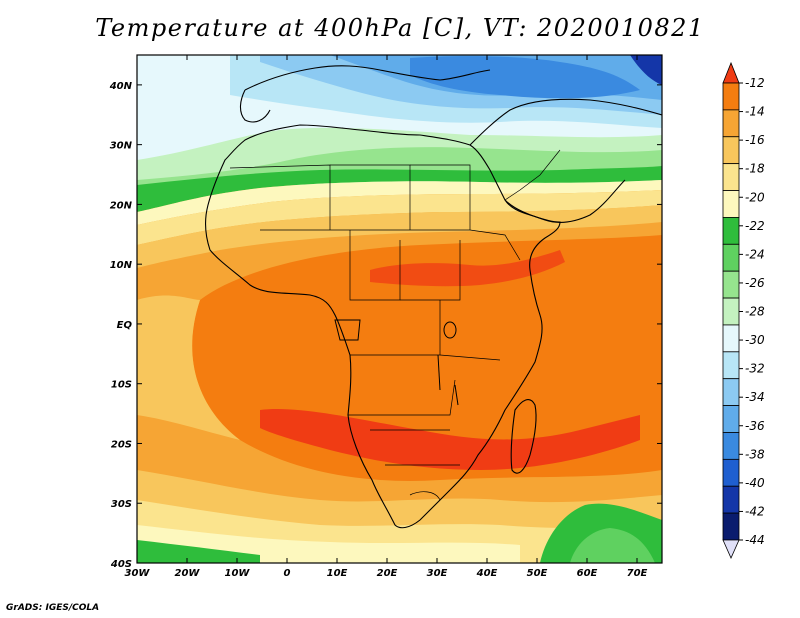  Describe the element at coordinates (755, 112) in the screenshot. I see `colorbar-label: -14` at that location.